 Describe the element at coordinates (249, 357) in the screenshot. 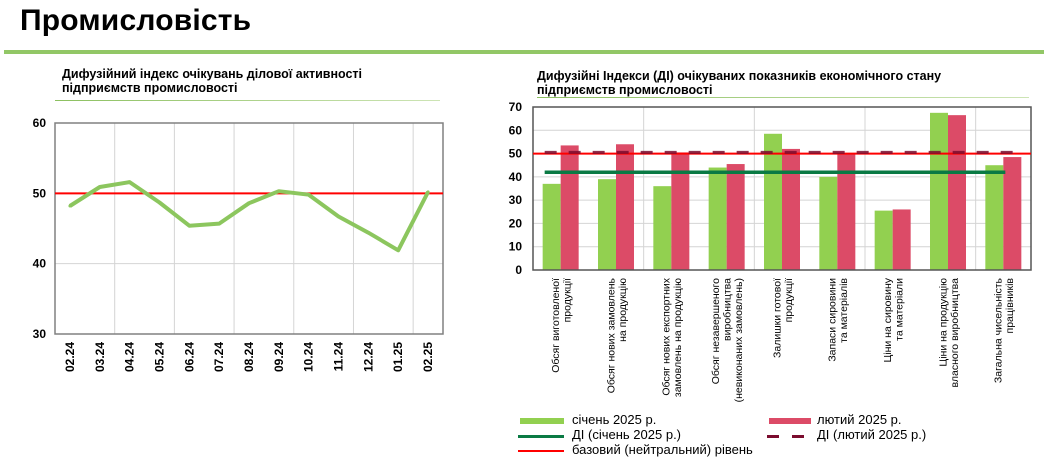

I see `x-tick-label: 08.24` at that location.